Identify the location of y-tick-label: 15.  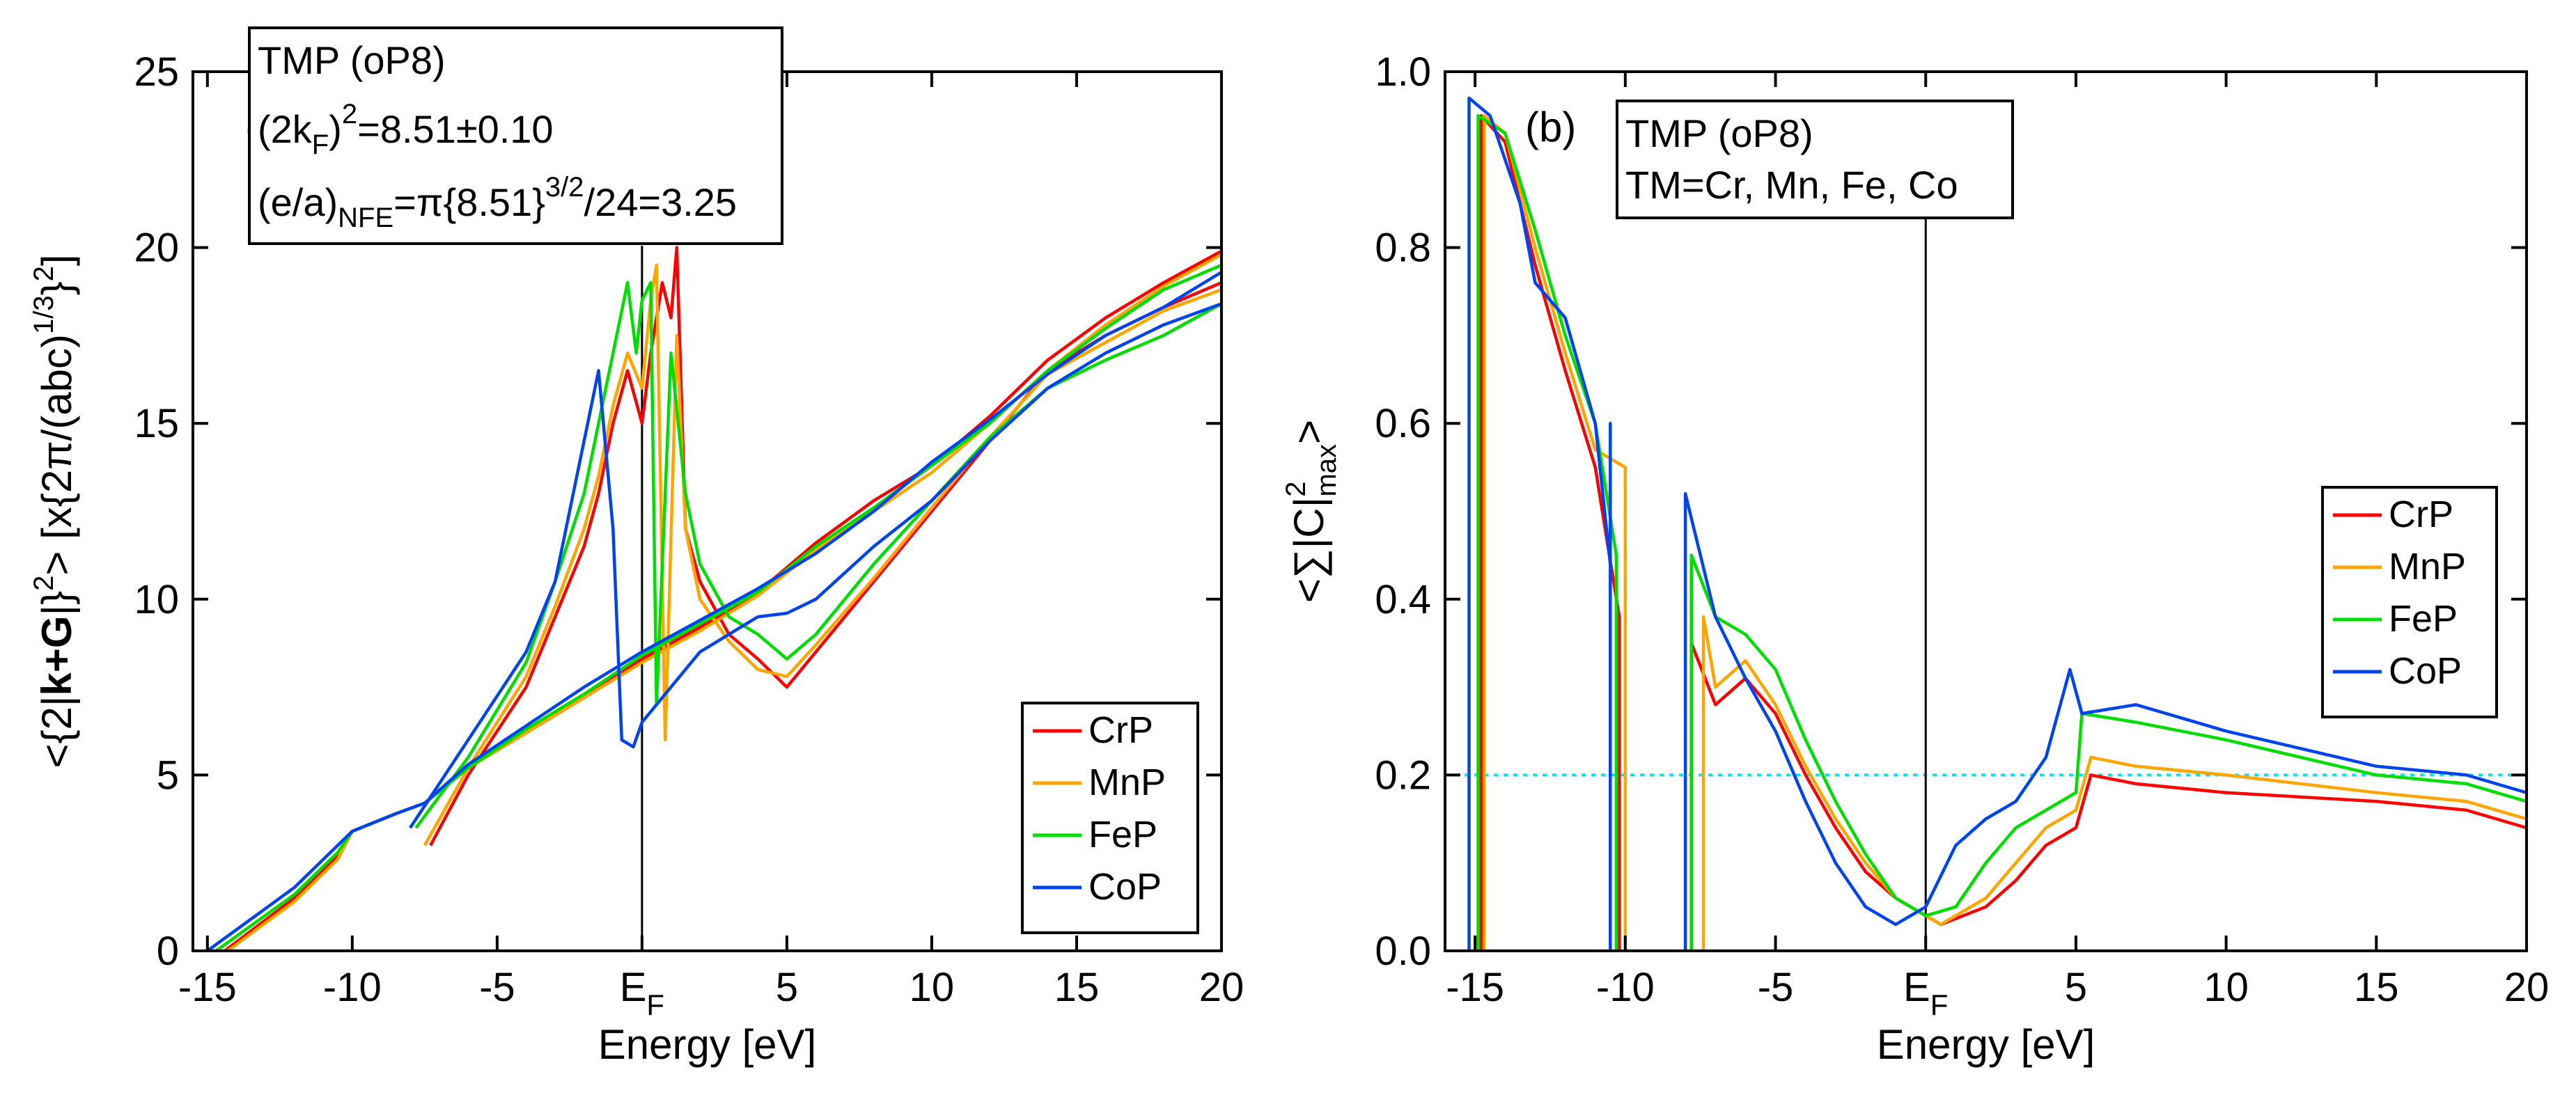
(156, 423).